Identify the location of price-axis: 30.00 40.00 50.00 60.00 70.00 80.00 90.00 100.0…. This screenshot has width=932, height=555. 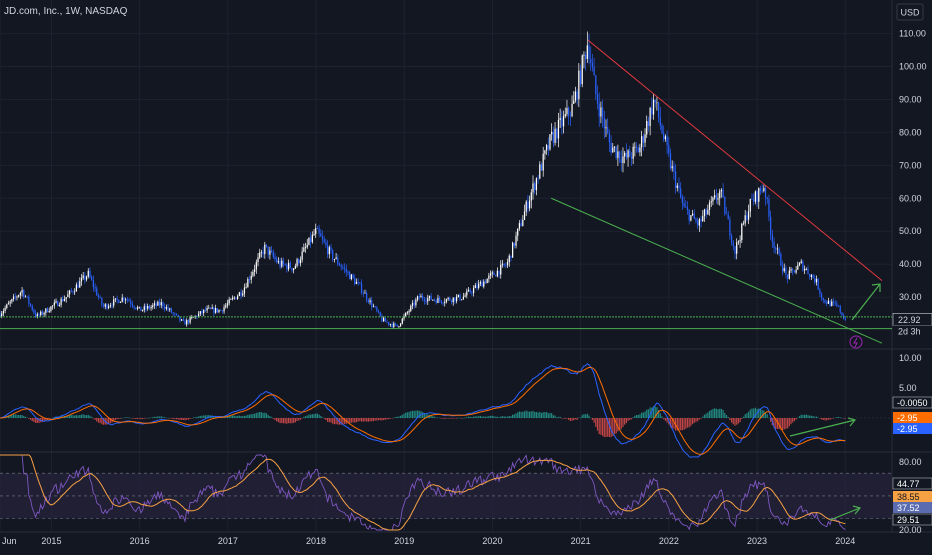
(912, 282).